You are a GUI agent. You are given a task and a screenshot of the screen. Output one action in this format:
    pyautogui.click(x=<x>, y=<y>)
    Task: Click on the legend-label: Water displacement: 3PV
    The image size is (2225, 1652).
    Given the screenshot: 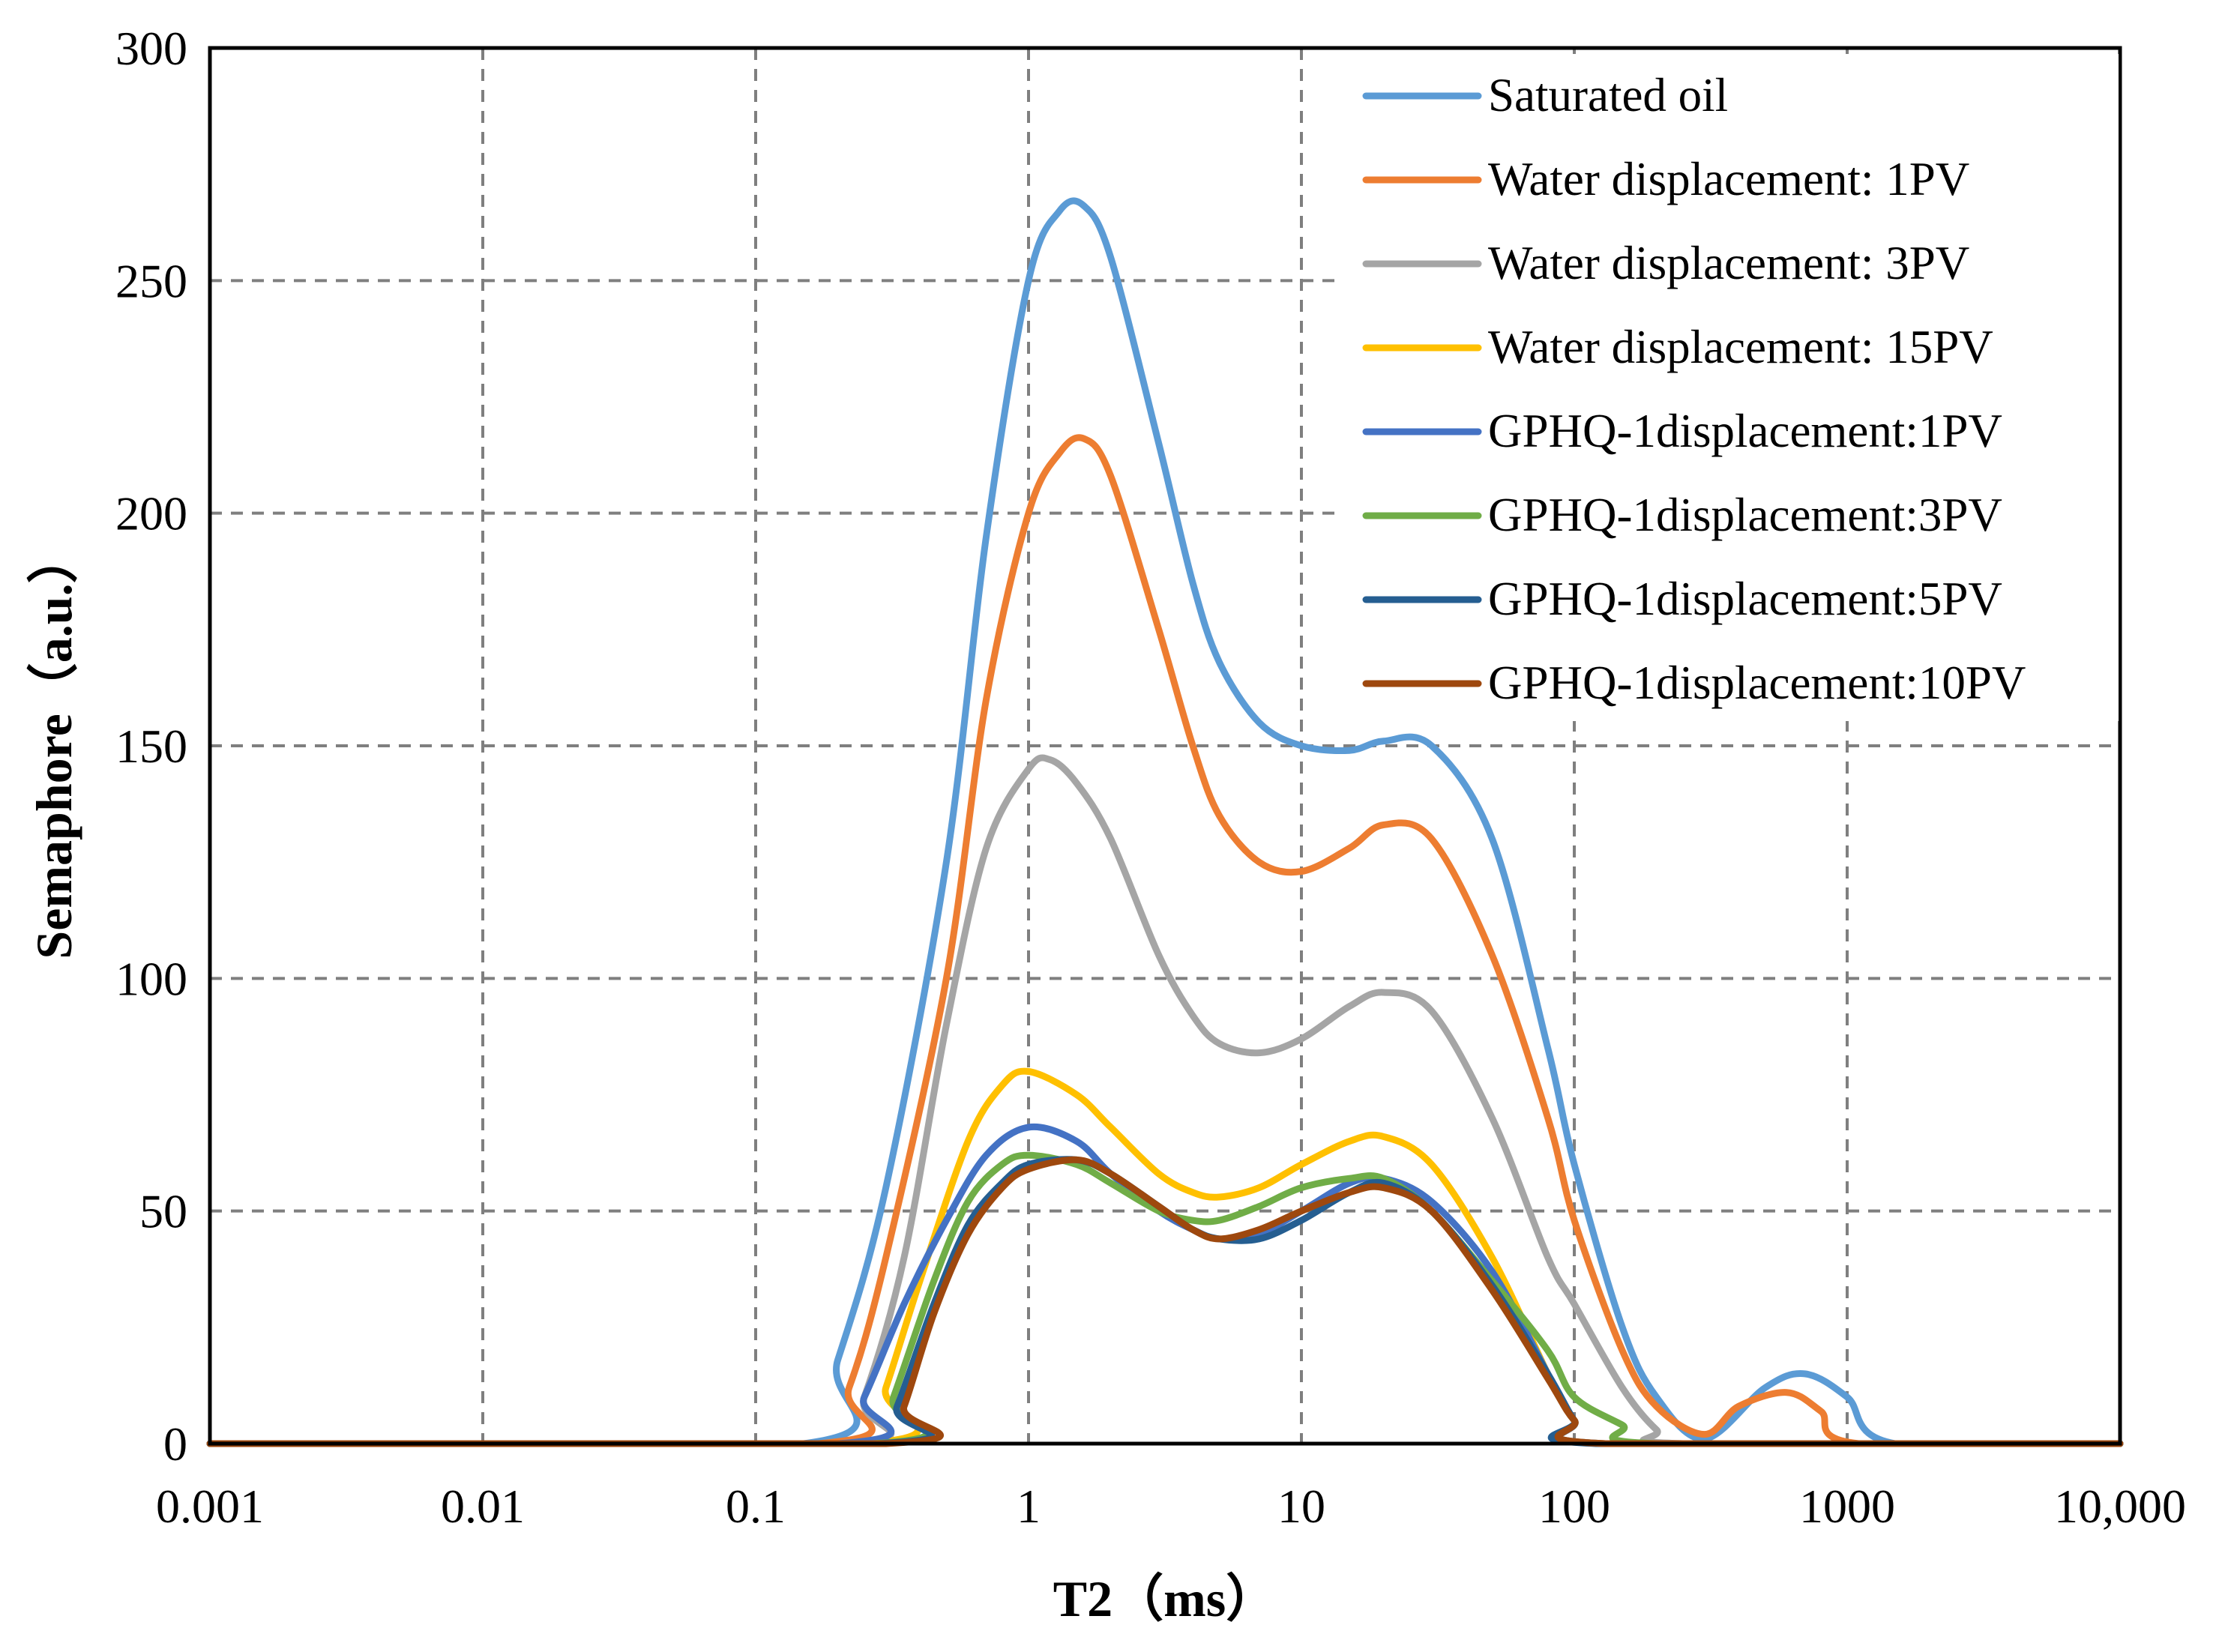 What is the action you would take?
    pyautogui.click(x=1728, y=263)
    